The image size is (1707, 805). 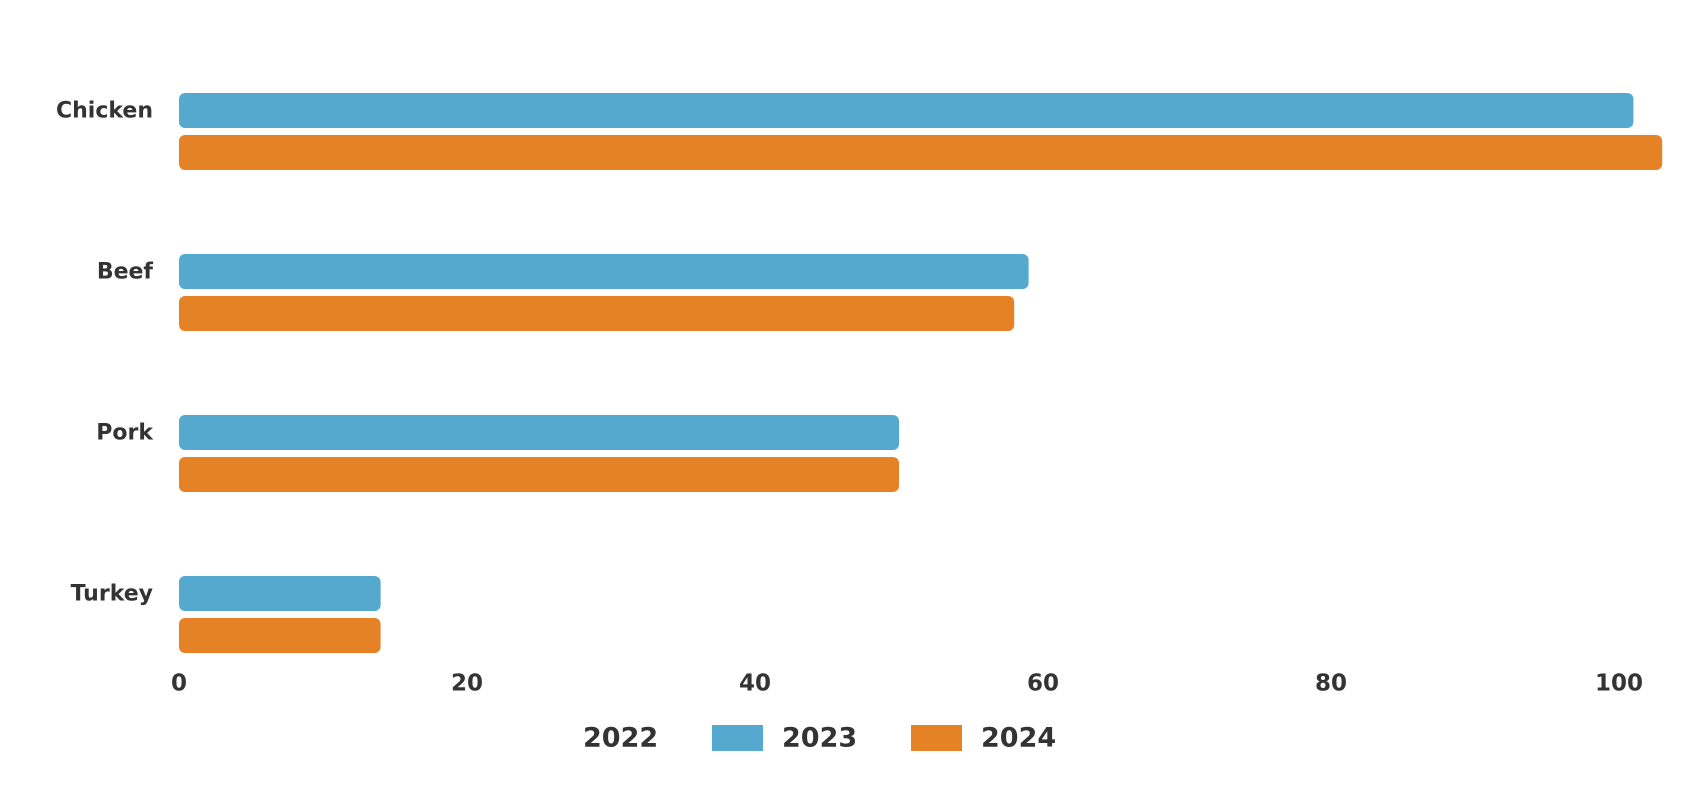 What do you see at coordinates (620, 738) in the screenshot?
I see `legend-label-2022: 2022` at bounding box center [620, 738].